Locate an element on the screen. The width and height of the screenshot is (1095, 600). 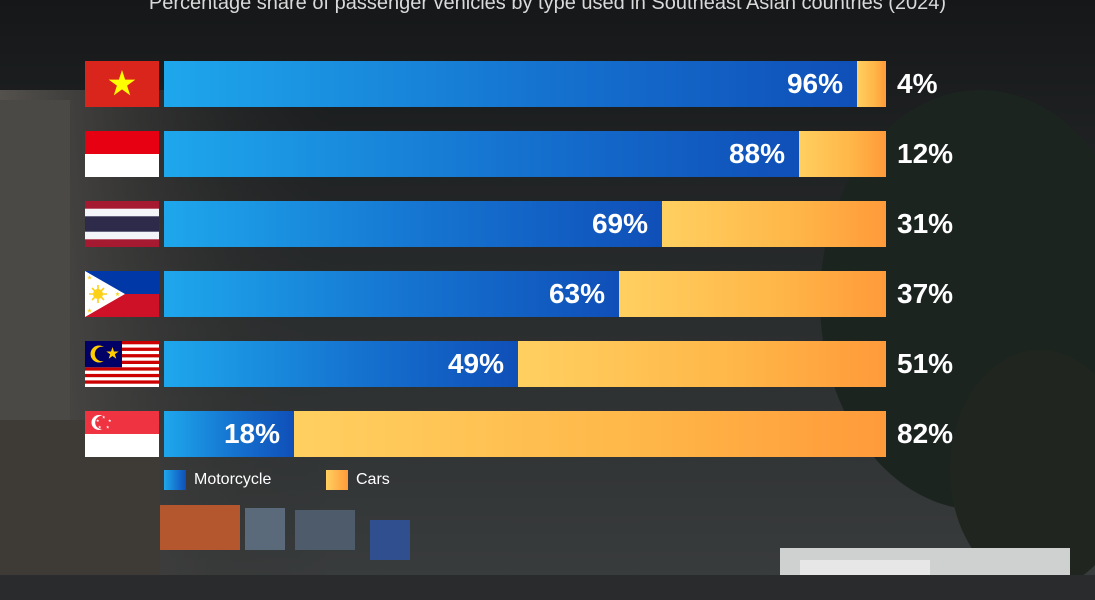
bar-motorcycle: 18% is located at coordinates (229, 434).